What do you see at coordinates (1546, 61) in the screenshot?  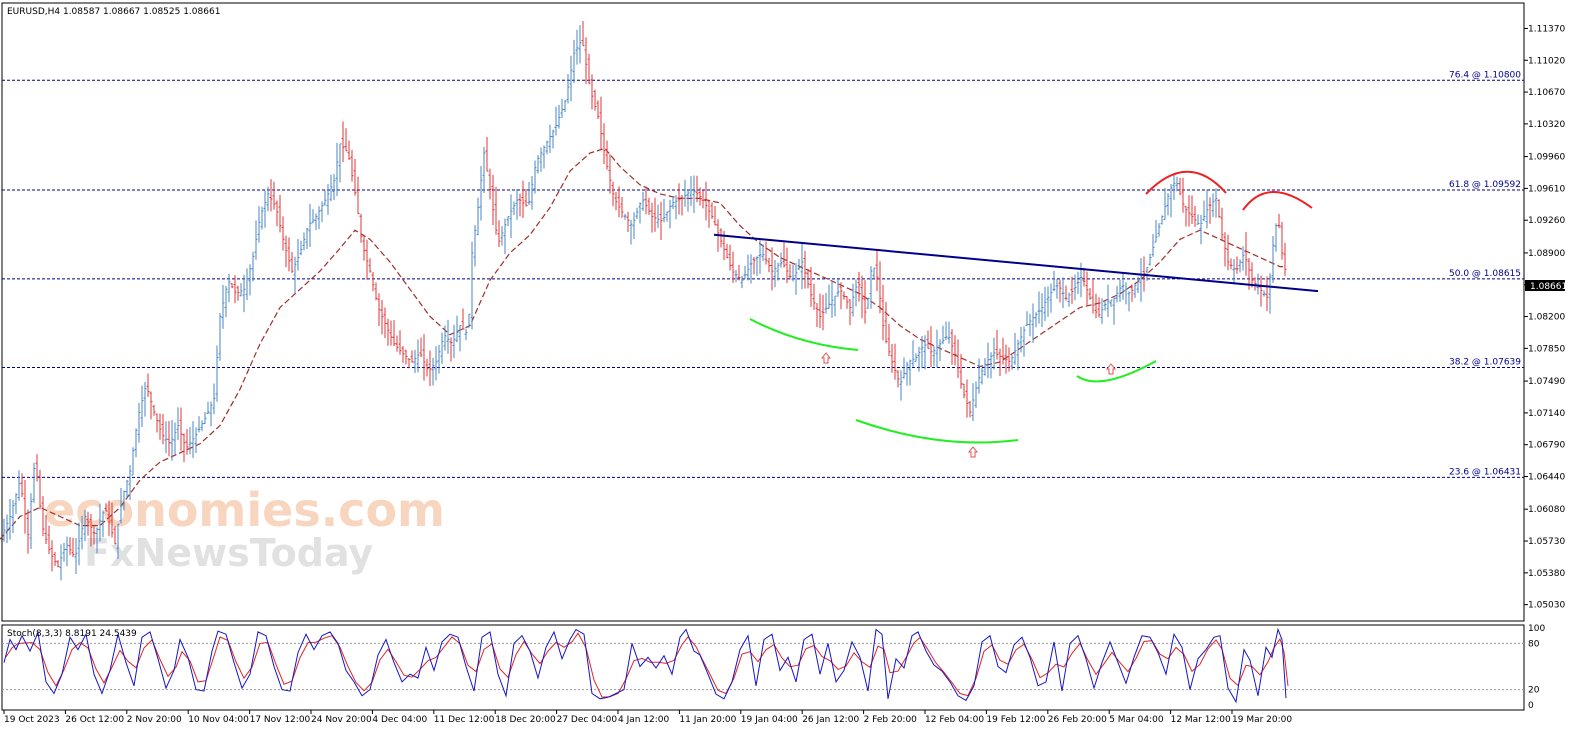 I see `price-tick-label: 1.11020` at bounding box center [1546, 61].